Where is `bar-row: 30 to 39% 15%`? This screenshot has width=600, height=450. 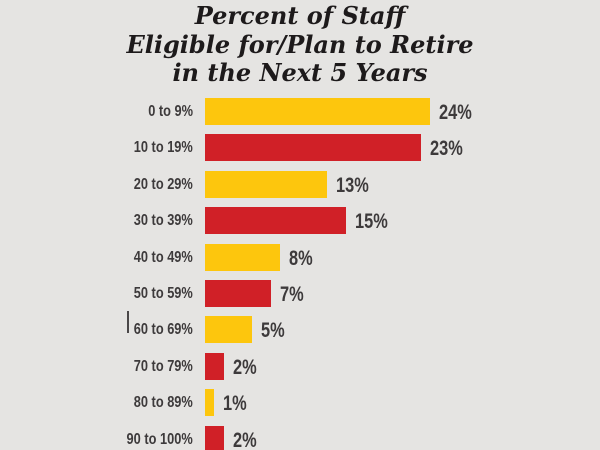 bar-row: 30 to 39% 15% is located at coordinates (300, 221).